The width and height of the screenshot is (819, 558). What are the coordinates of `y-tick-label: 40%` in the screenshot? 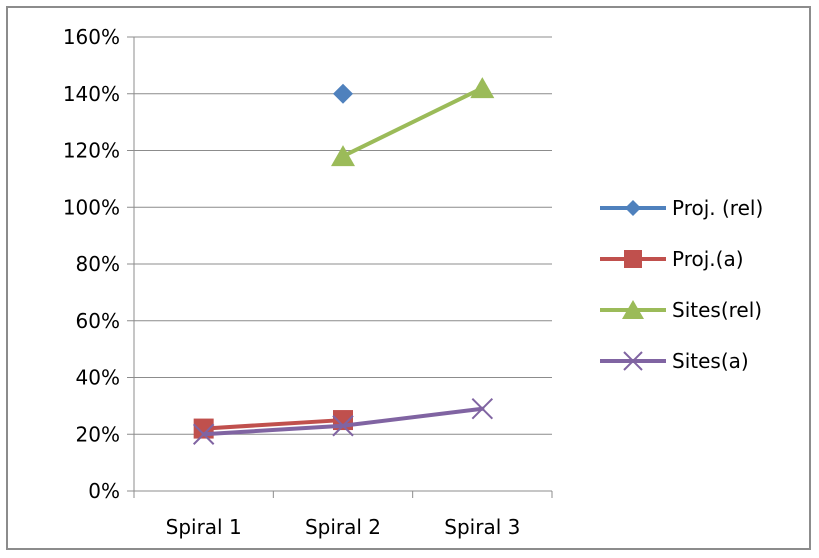 It's located at (98, 378).